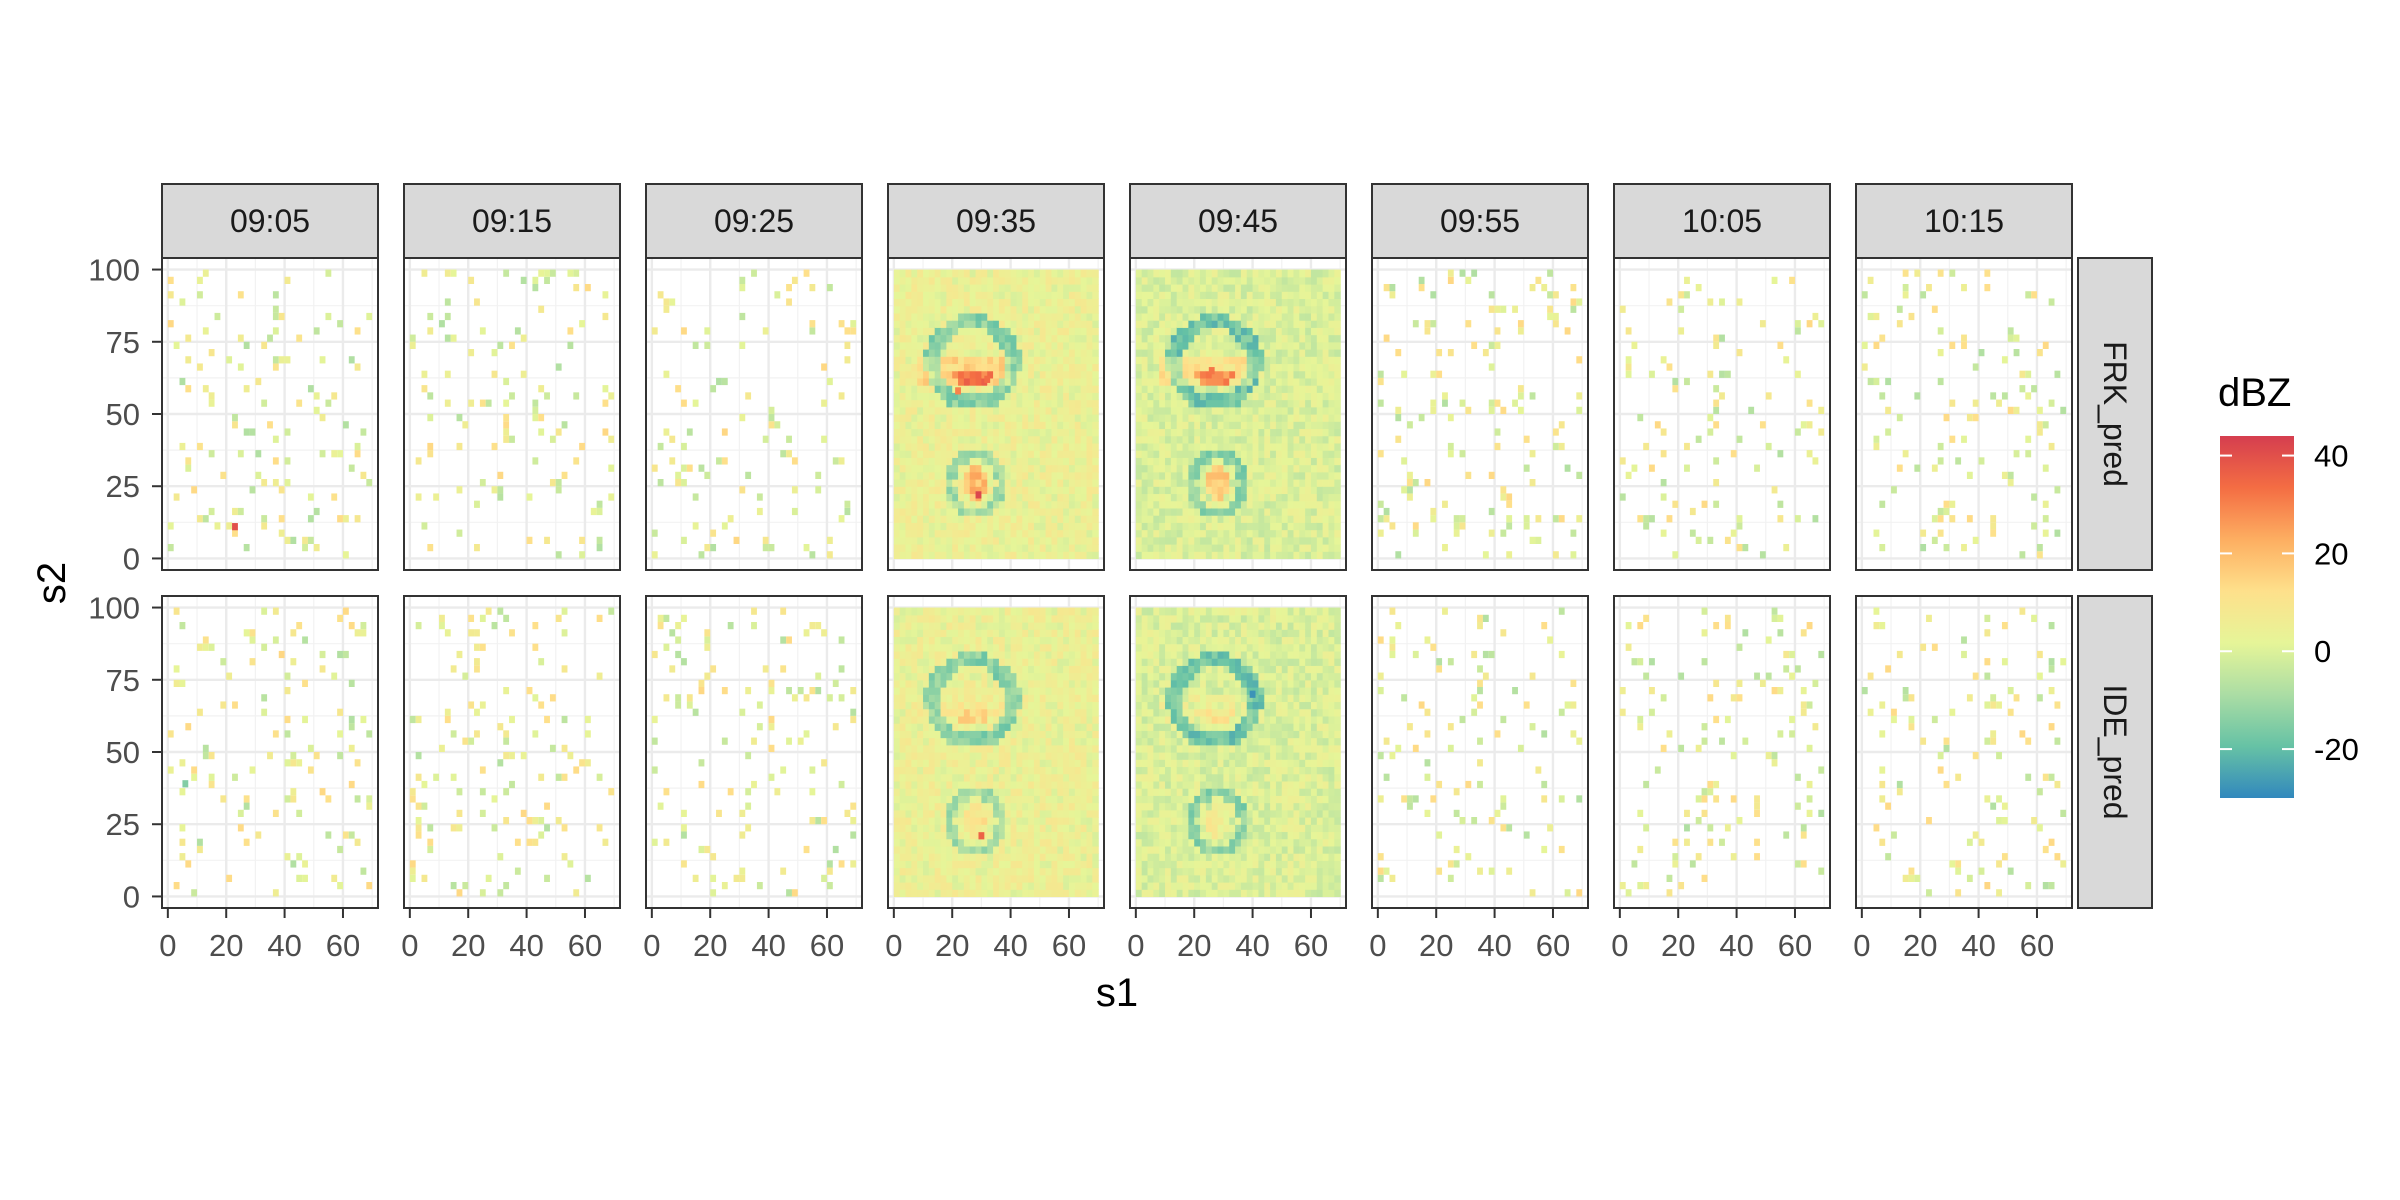  I want to click on heatmap-cells, so click(270, 752).